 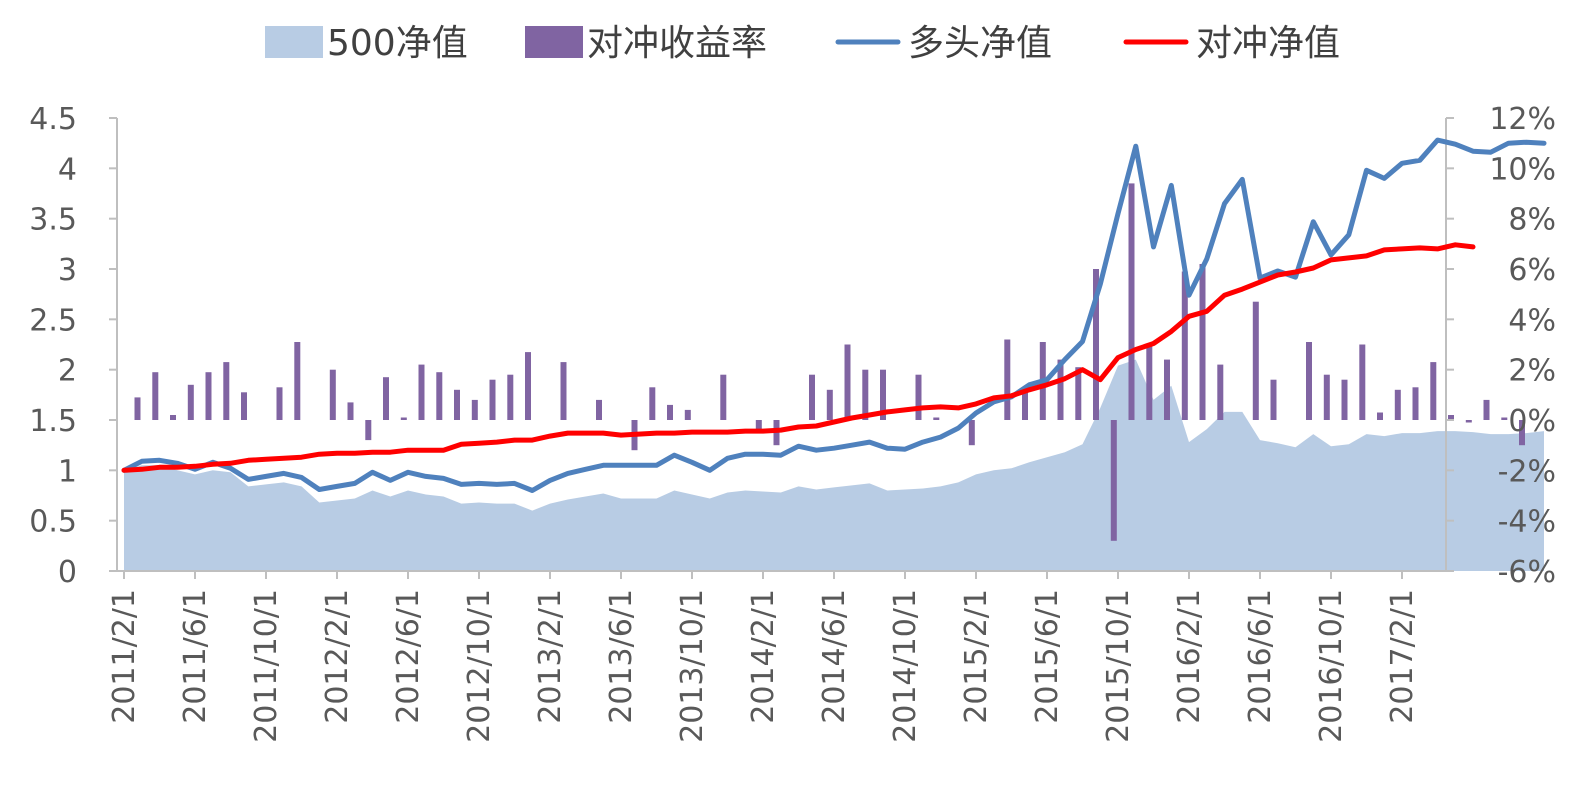 What do you see at coordinates (677, 43) in the screenshot?
I see `legend-label-hedge-return: 对冲收益率` at bounding box center [677, 43].